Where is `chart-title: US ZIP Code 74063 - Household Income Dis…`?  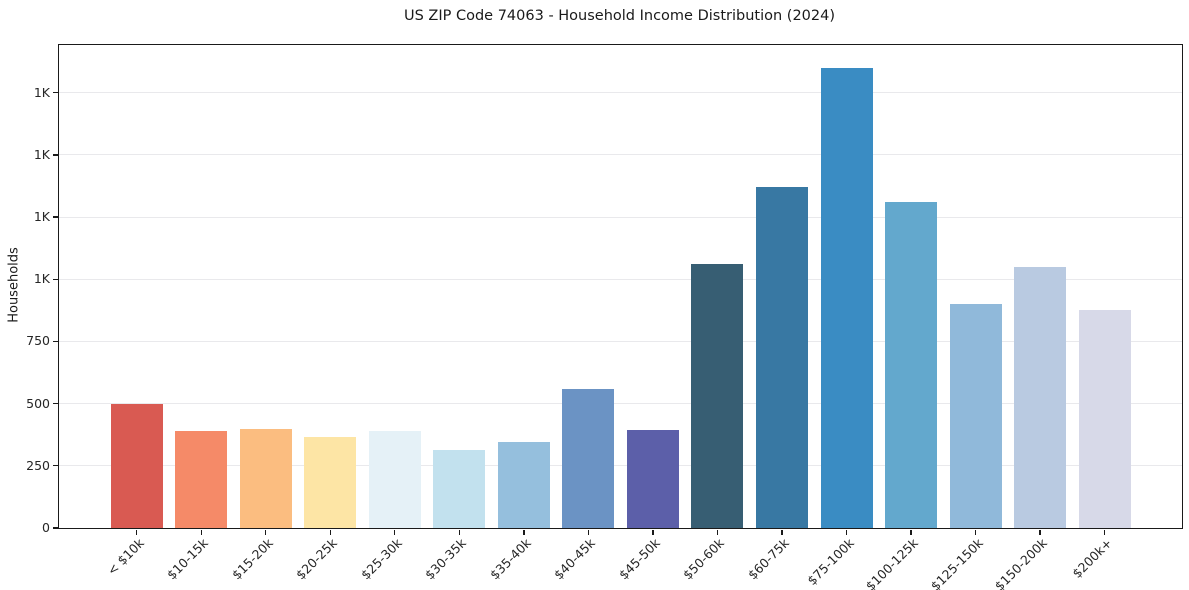 chart-title: US ZIP Code 74063 - Household Income Dis… is located at coordinates (619, 16).